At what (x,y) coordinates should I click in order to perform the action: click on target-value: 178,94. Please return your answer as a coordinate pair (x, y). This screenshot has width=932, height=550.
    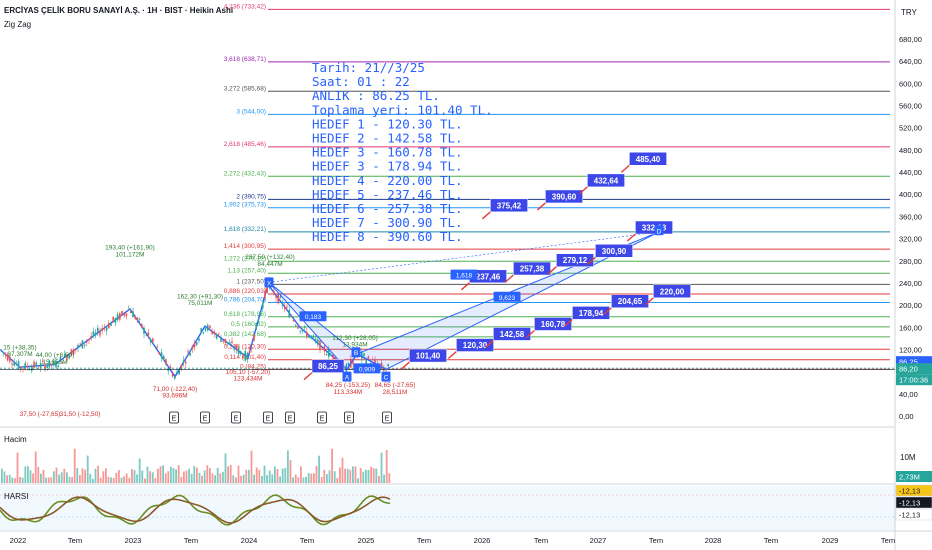
    Looking at the image, I should click on (591, 313).